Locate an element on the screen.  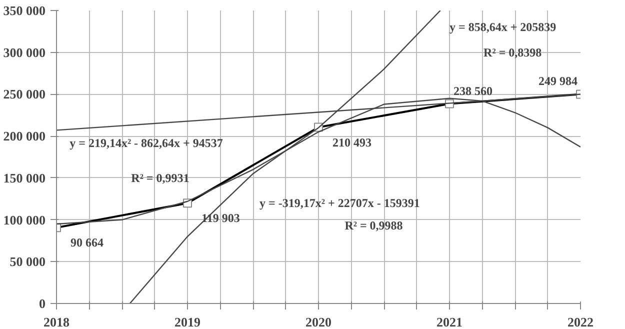
y-tick-label: 100 000 is located at coordinates (24, 220).